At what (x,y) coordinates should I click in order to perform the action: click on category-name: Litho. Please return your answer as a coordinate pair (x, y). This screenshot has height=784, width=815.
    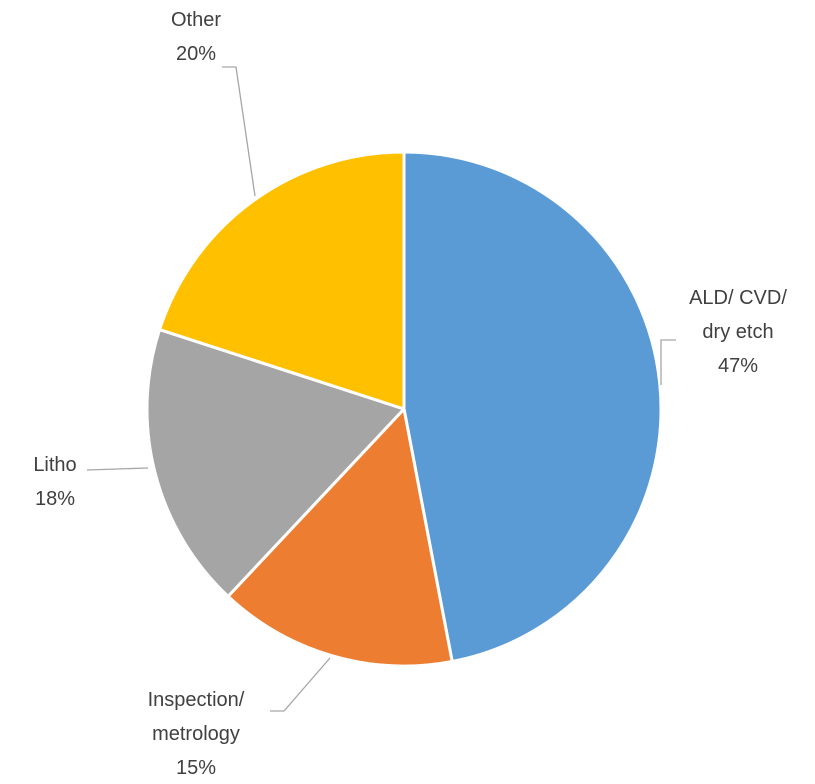
    Looking at the image, I should click on (55, 465).